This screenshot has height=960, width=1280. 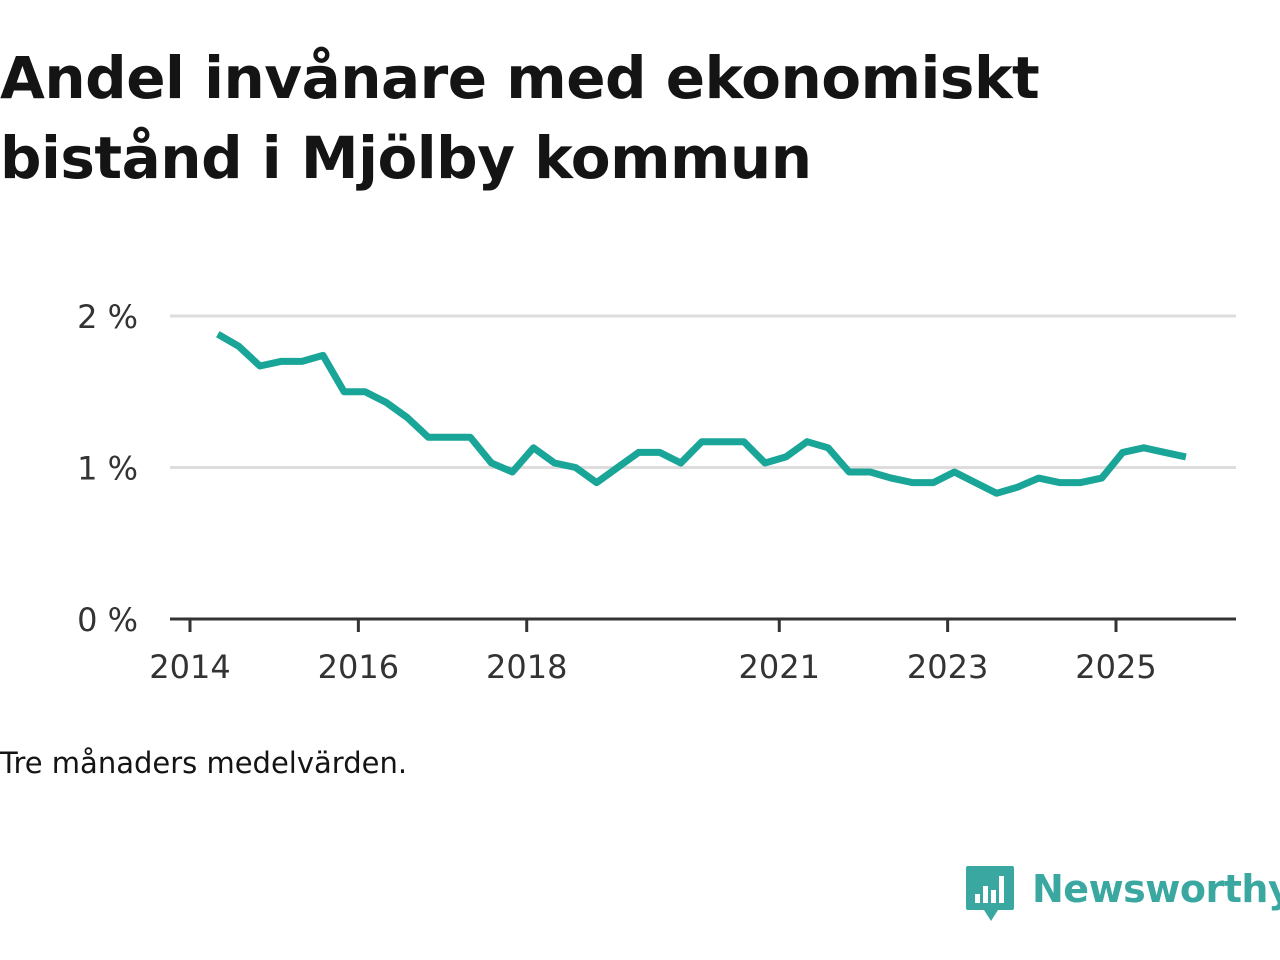 What do you see at coordinates (990, 893) in the screenshot?
I see `newsworthy-logo-icon` at bounding box center [990, 893].